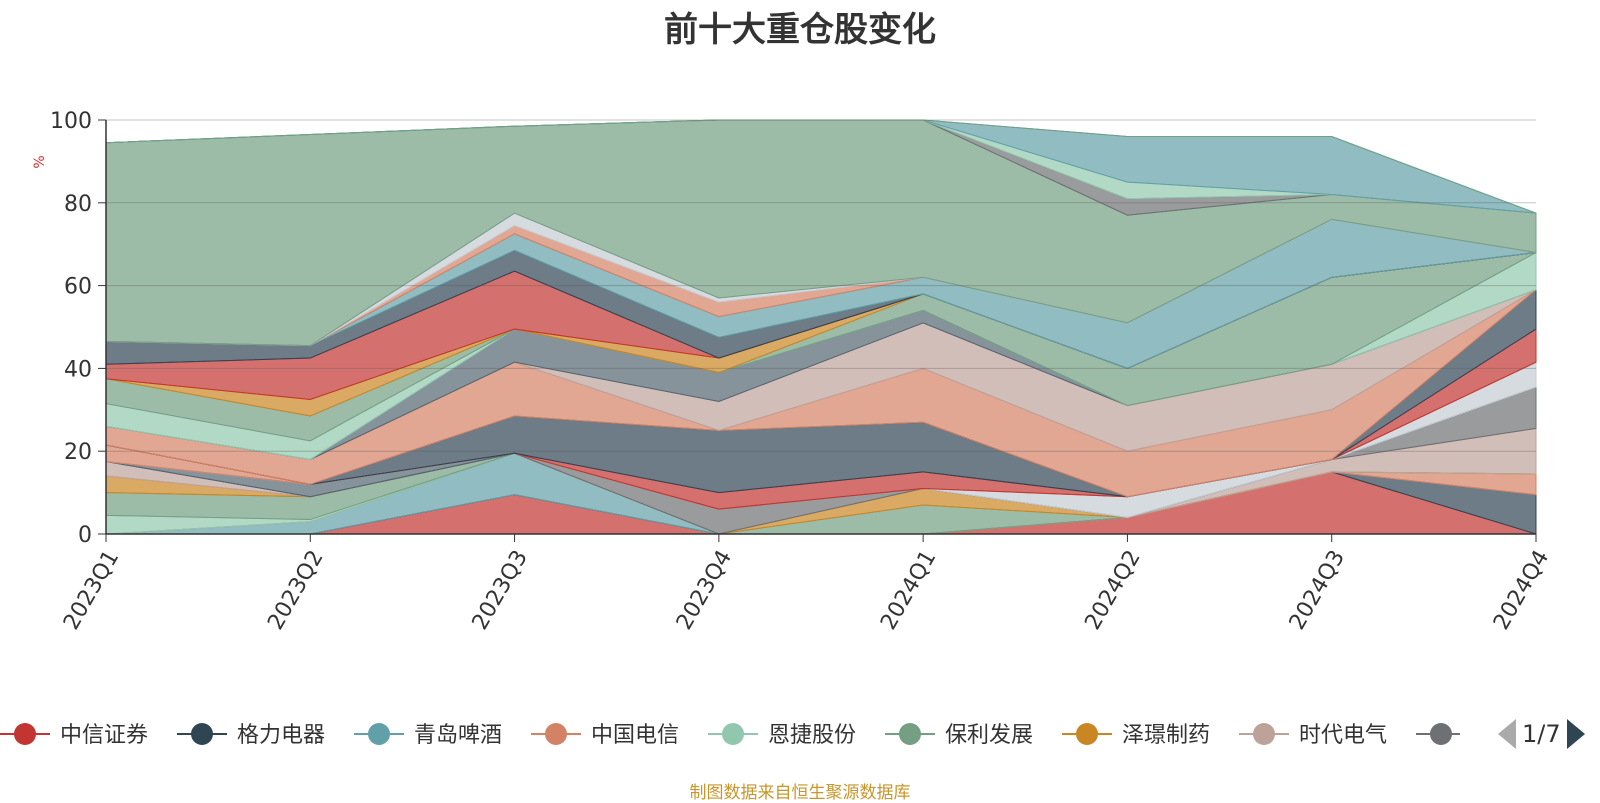 This screenshot has width=1600, height=803. What do you see at coordinates (458, 735) in the screenshot?
I see `legend-label: 青岛啤酒` at bounding box center [458, 735].